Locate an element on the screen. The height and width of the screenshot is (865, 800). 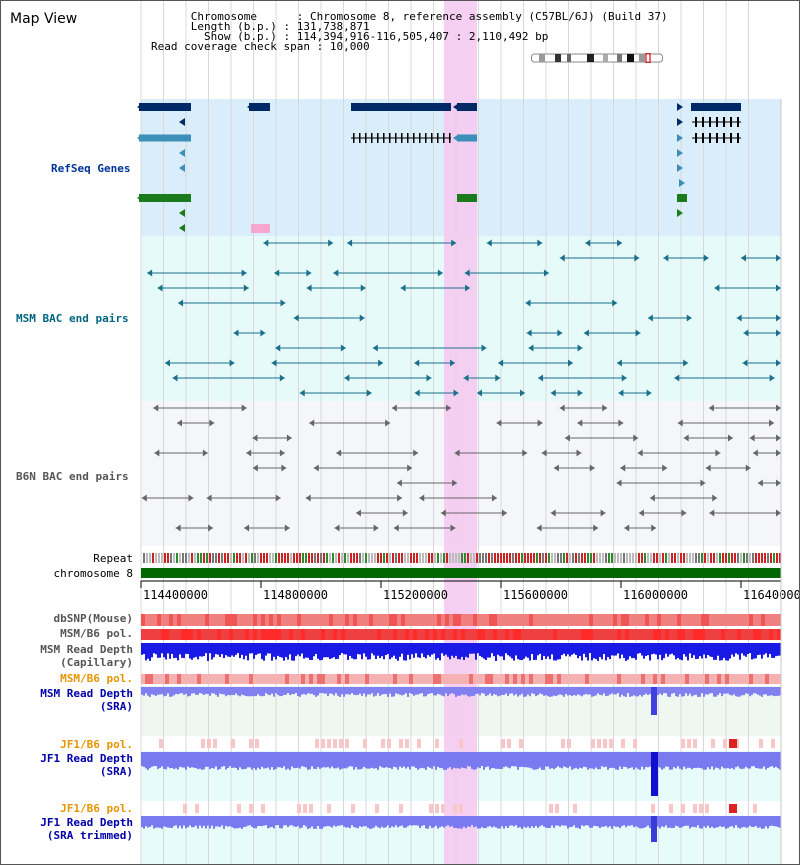
msm-depth-sra-label: MSM Read Depth is located at coordinates (86, 693).